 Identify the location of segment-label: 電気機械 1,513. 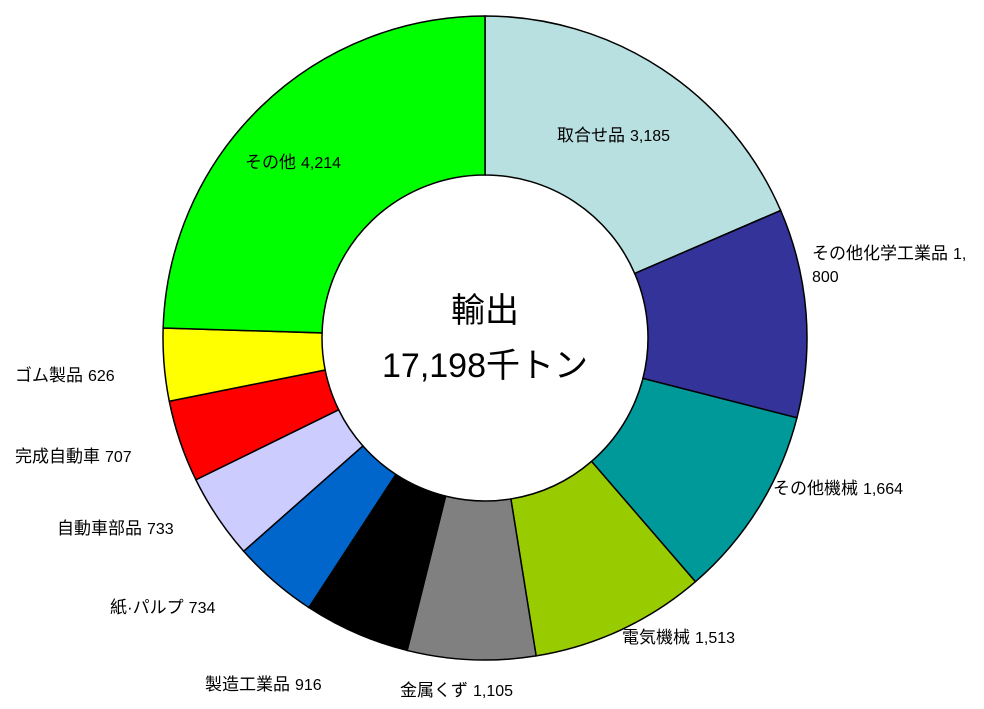
(678, 638).